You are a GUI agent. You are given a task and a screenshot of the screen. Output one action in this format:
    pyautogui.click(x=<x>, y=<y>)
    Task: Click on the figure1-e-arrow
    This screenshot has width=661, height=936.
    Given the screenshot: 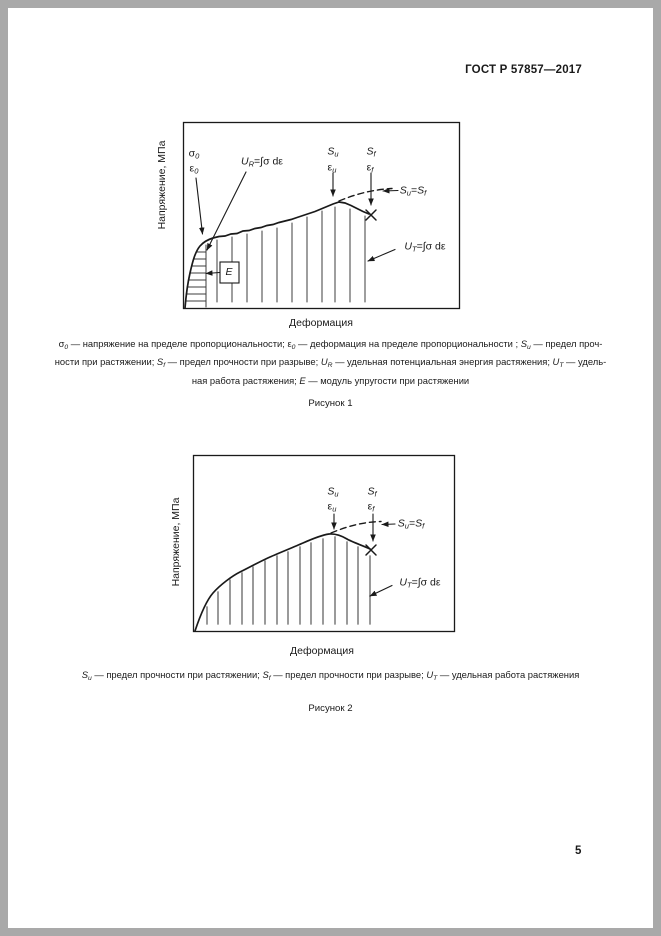 What is the action you would take?
    pyautogui.click(x=213, y=273)
    